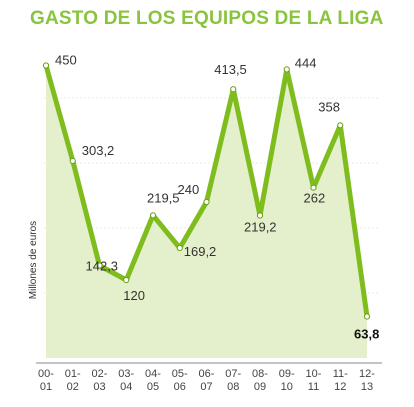  Describe the element at coordinates (233, 387) in the screenshot. I see `x-tick-label: 08` at that location.